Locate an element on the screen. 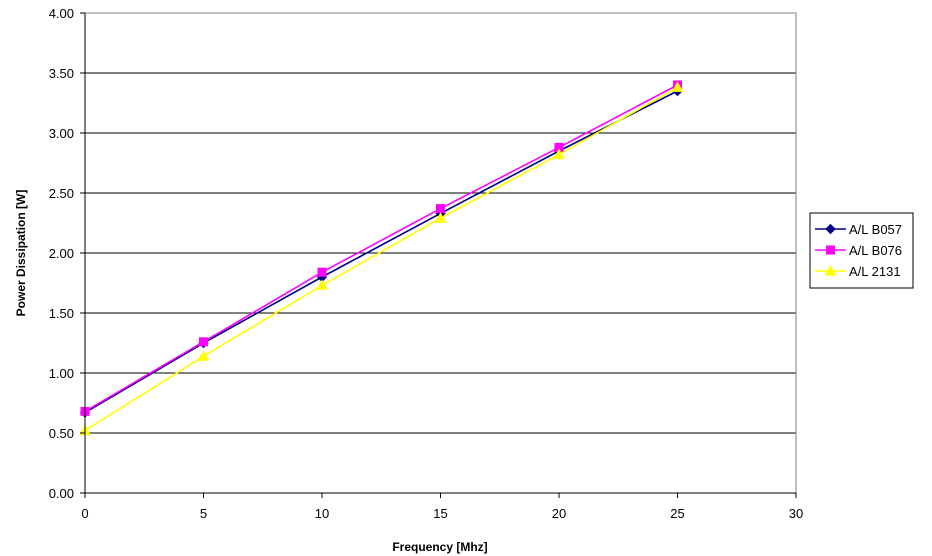  y-tick-label: 2.00 is located at coordinates (61, 253).